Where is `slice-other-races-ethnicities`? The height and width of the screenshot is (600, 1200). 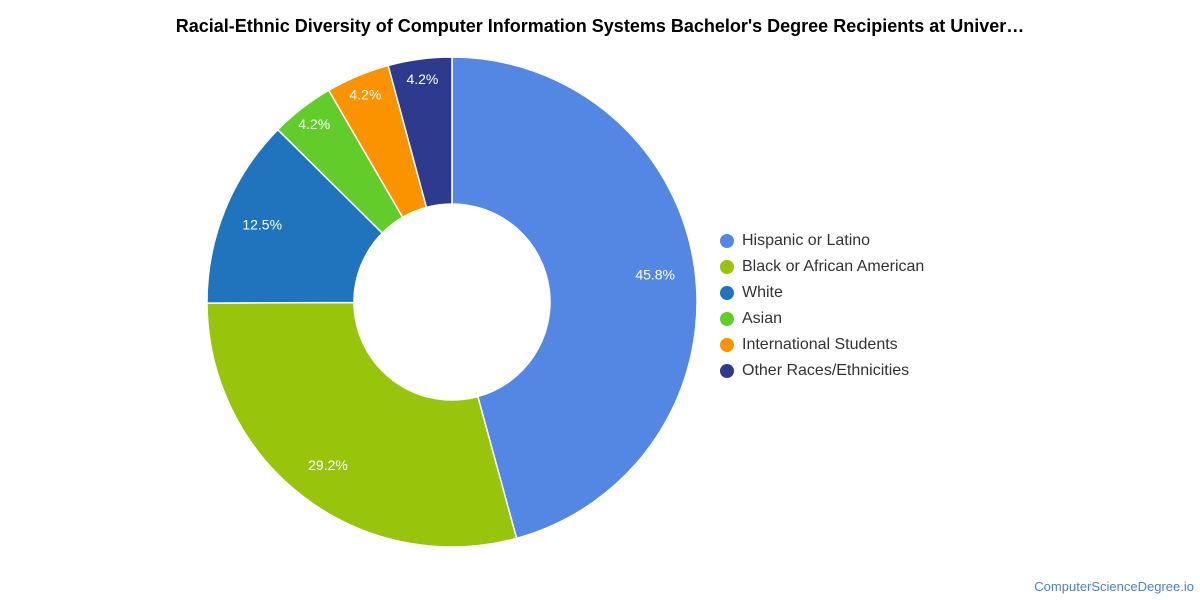 slice-other-races-ethnicities is located at coordinates (420, 132).